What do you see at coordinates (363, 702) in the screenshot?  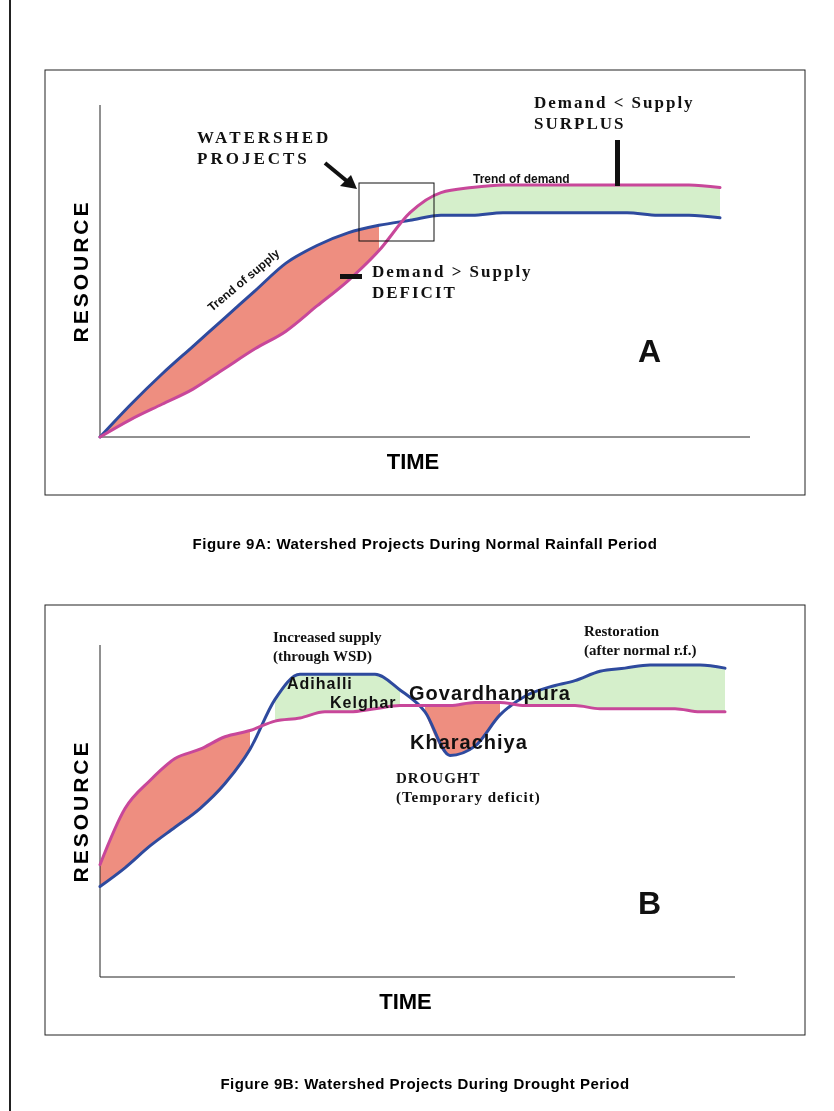 I see `annotation: Kelghar` at bounding box center [363, 702].